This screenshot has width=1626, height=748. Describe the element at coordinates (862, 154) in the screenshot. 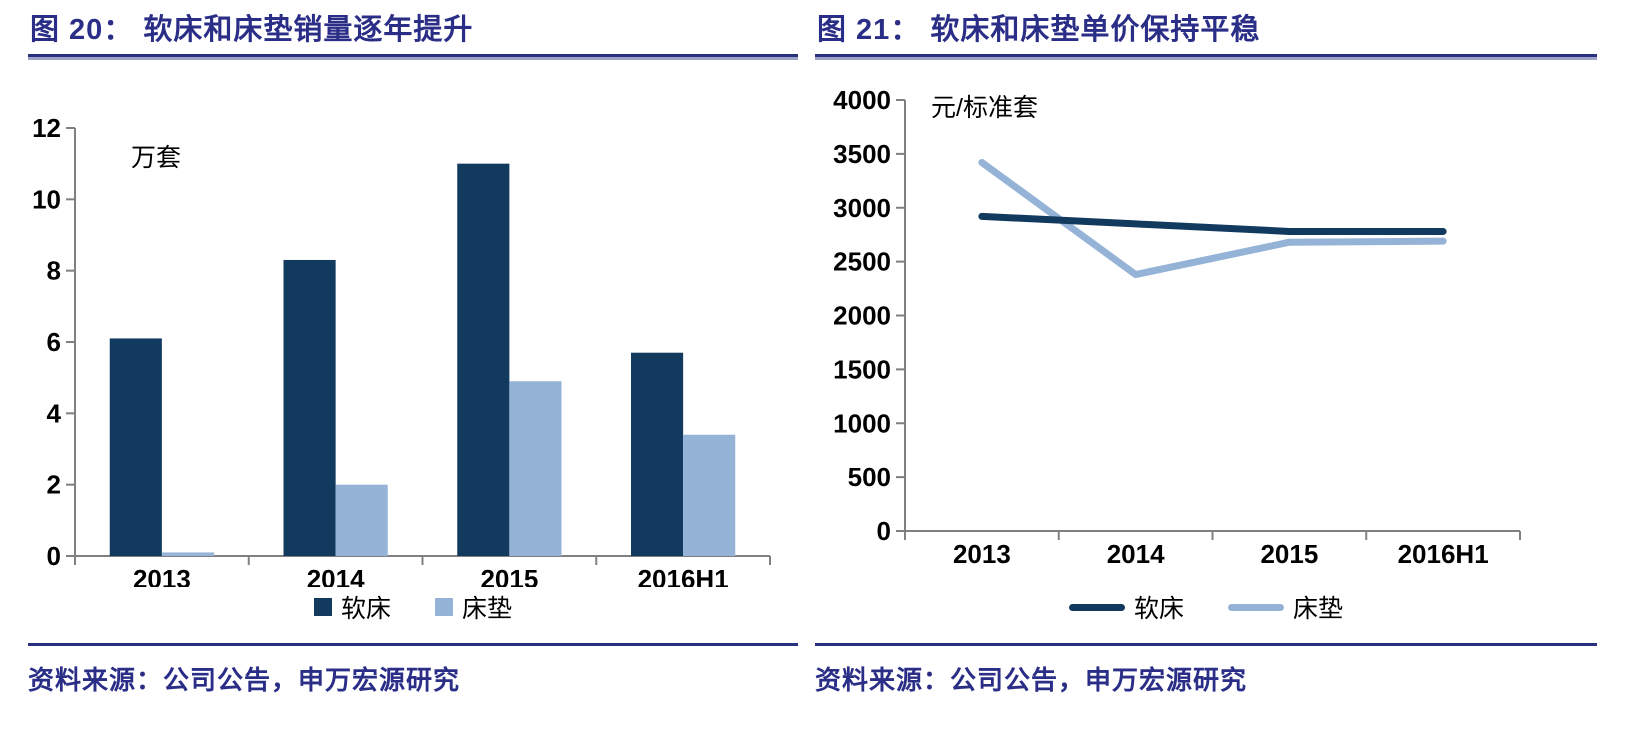

I see `y-tick-label: 3500` at that location.